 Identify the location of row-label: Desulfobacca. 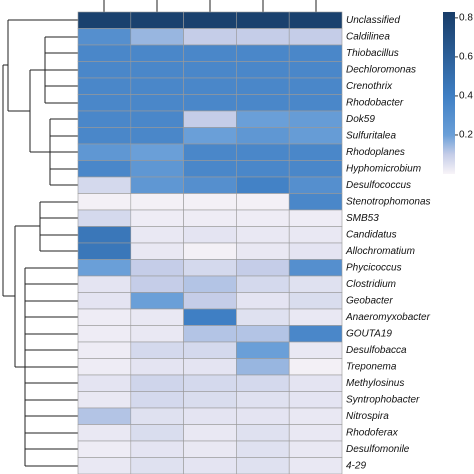
(376, 350).